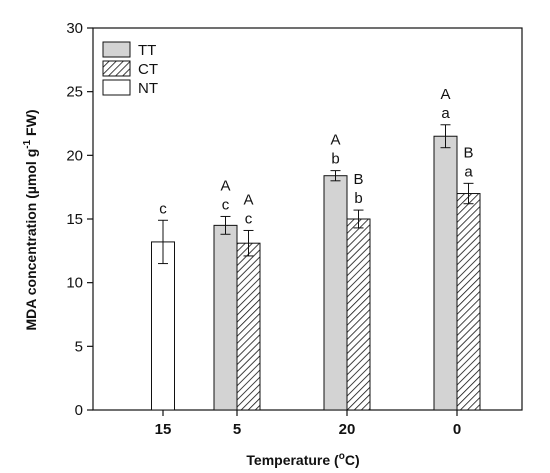 The height and width of the screenshot is (473, 550). Describe the element at coordinates (74, 28) in the screenshot. I see `y-tick-label: 30` at that location.